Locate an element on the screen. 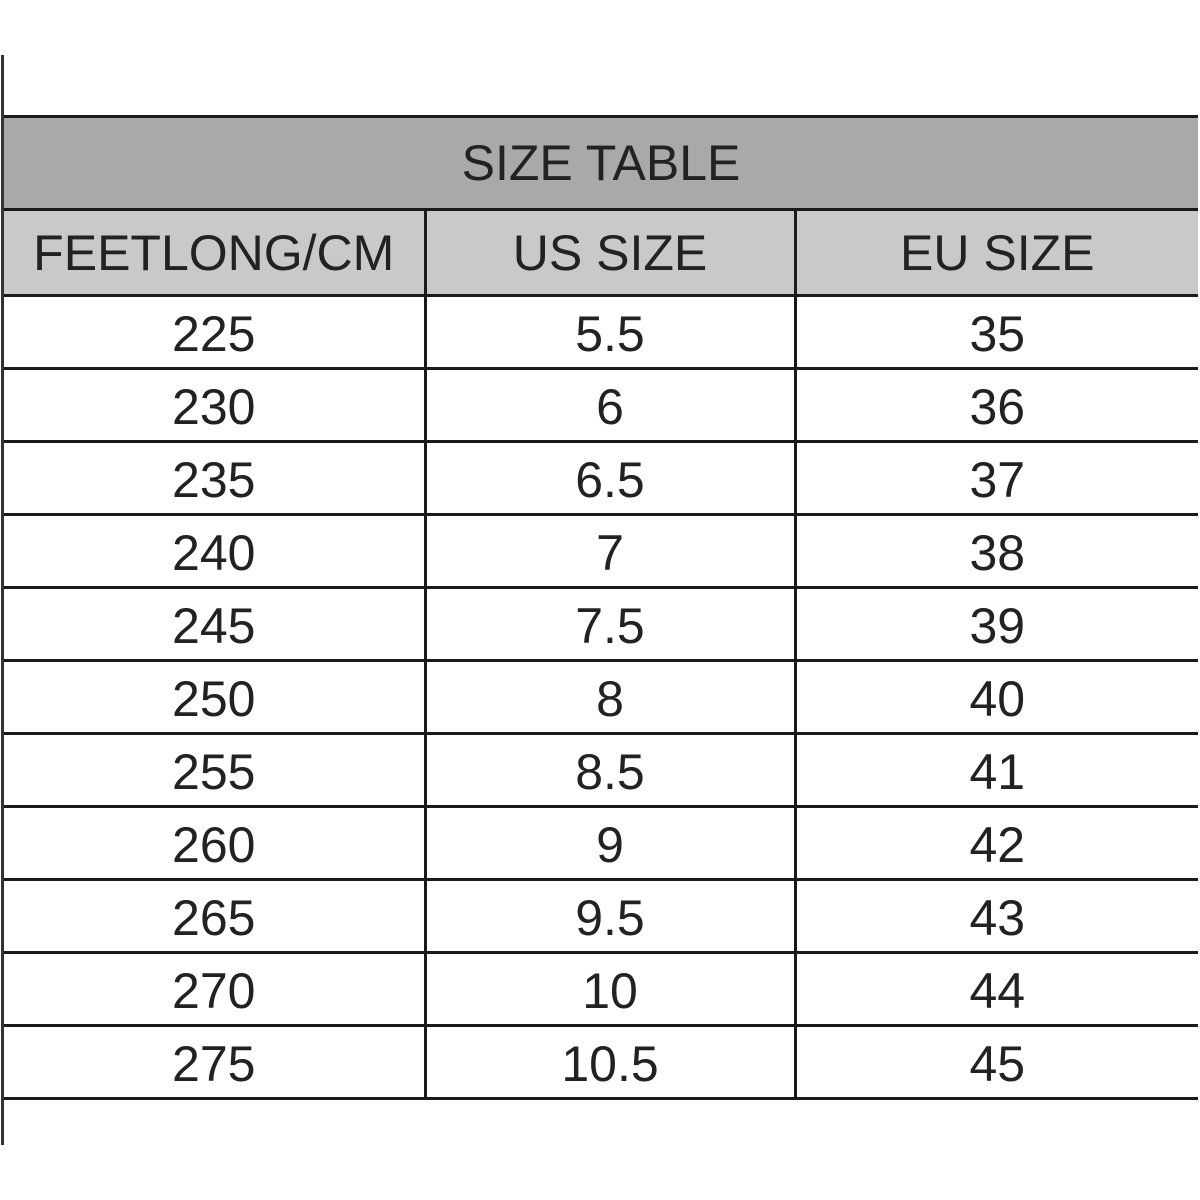 The height and width of the screenshot is (1200, 1200). cell-eu-size: 42 is located at coordinates (995, 843).